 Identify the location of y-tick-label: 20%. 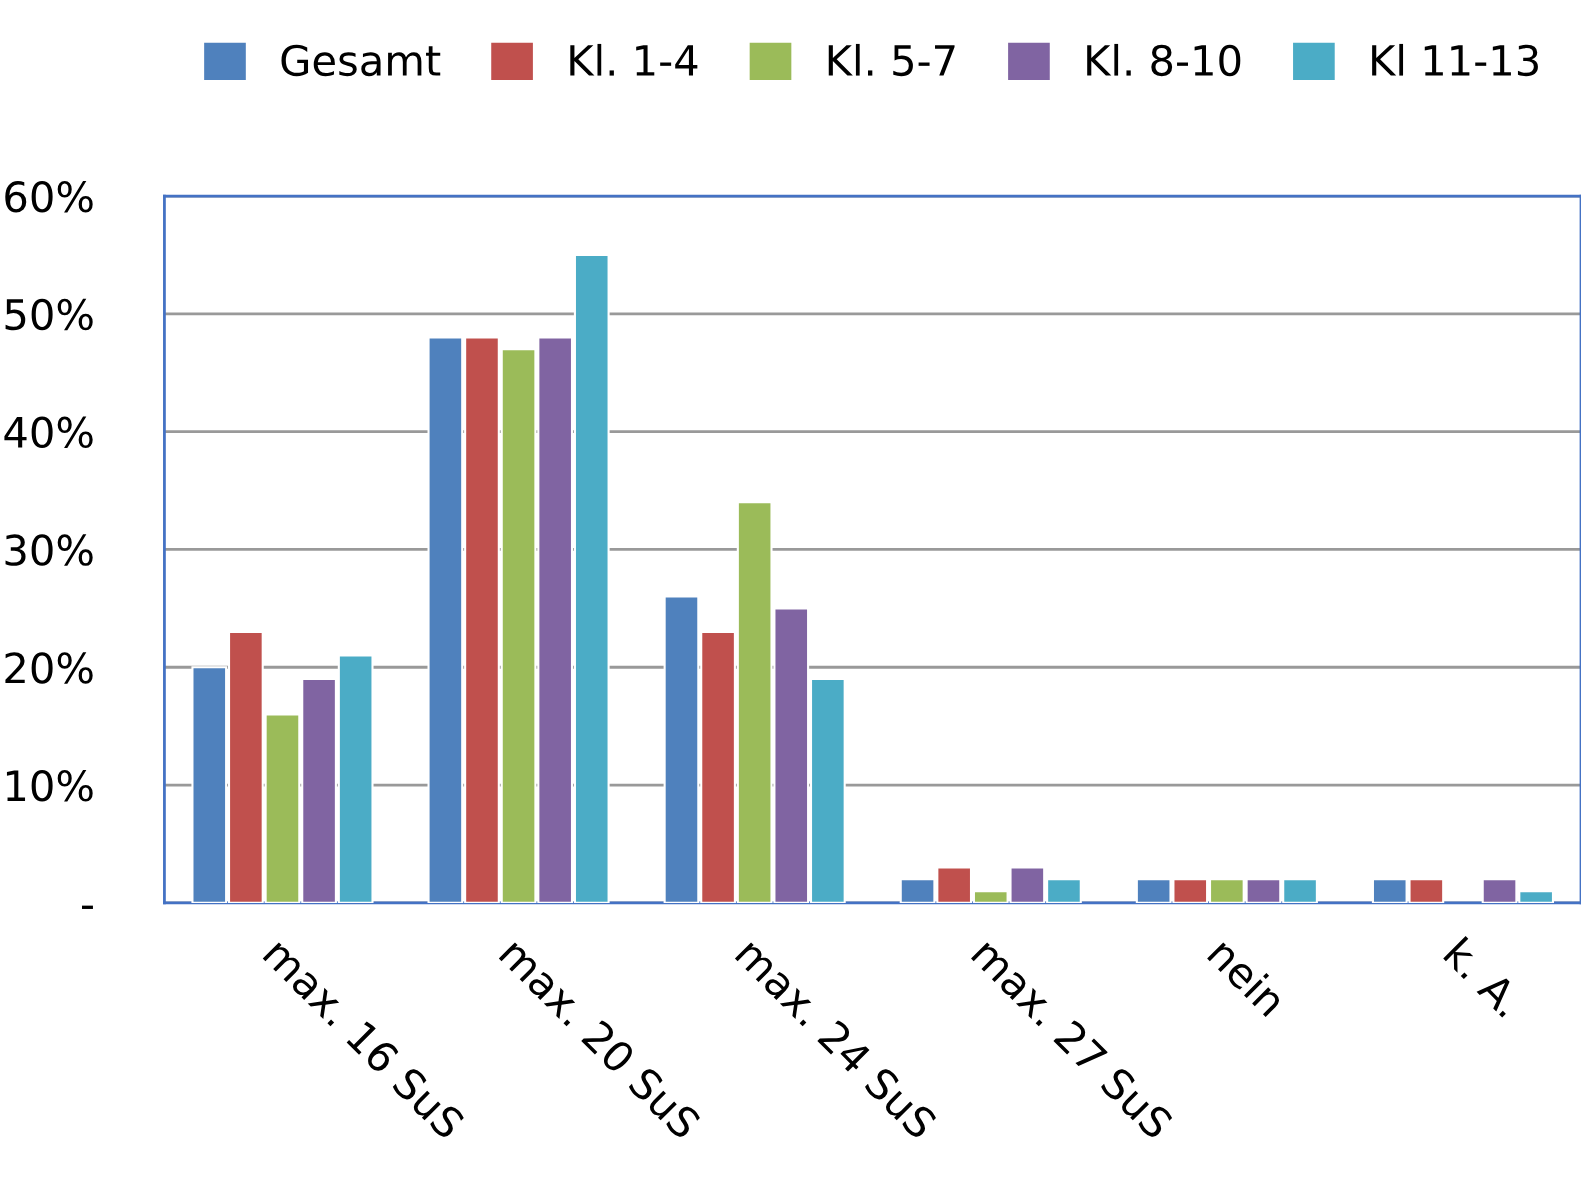
(49, 668).